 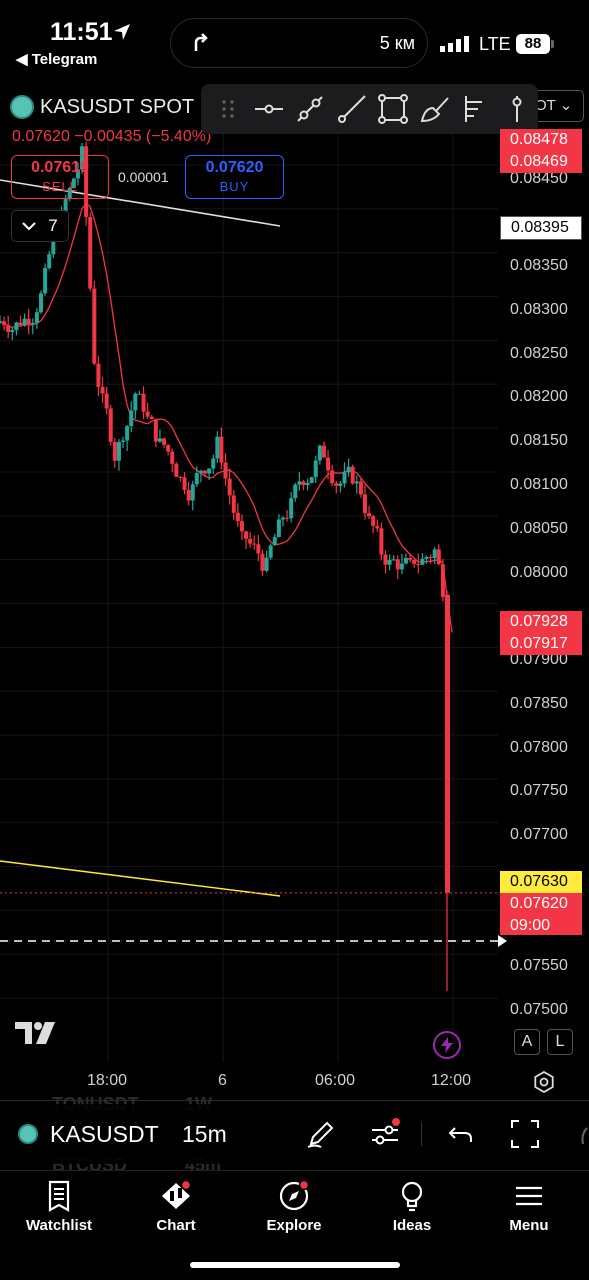 I want to click on auto-scale-button: A, so click(x=527, y=1042).